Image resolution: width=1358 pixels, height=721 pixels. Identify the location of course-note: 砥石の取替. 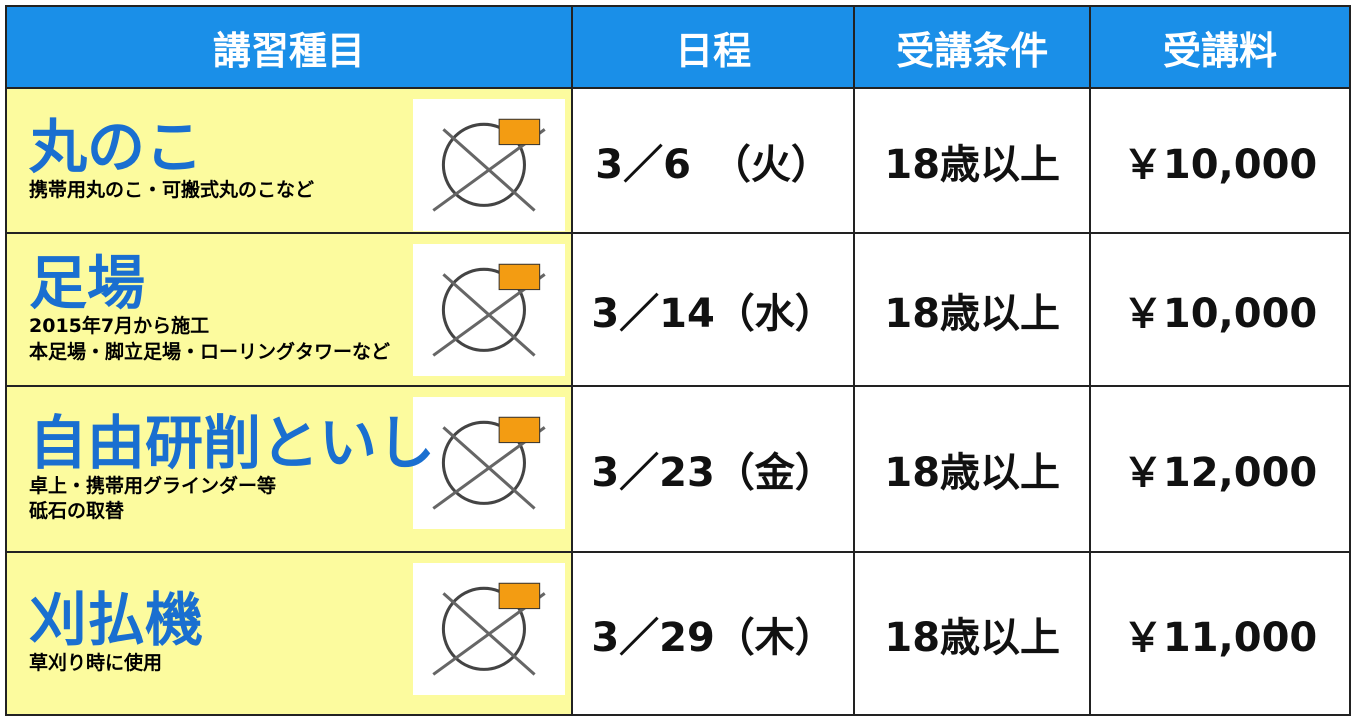
(77, 511).